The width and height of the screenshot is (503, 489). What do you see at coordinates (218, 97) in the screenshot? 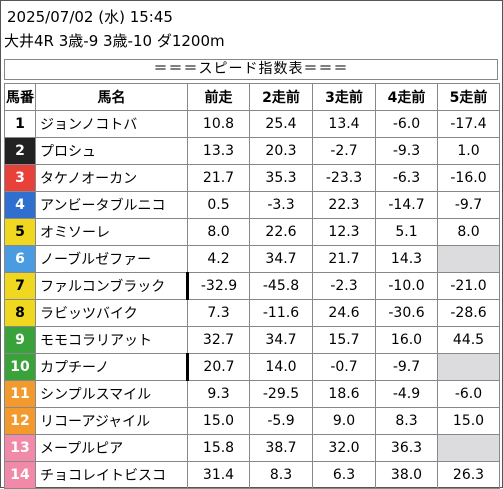
I see `col-header-last: 前走` at bounding box center [218, 97].